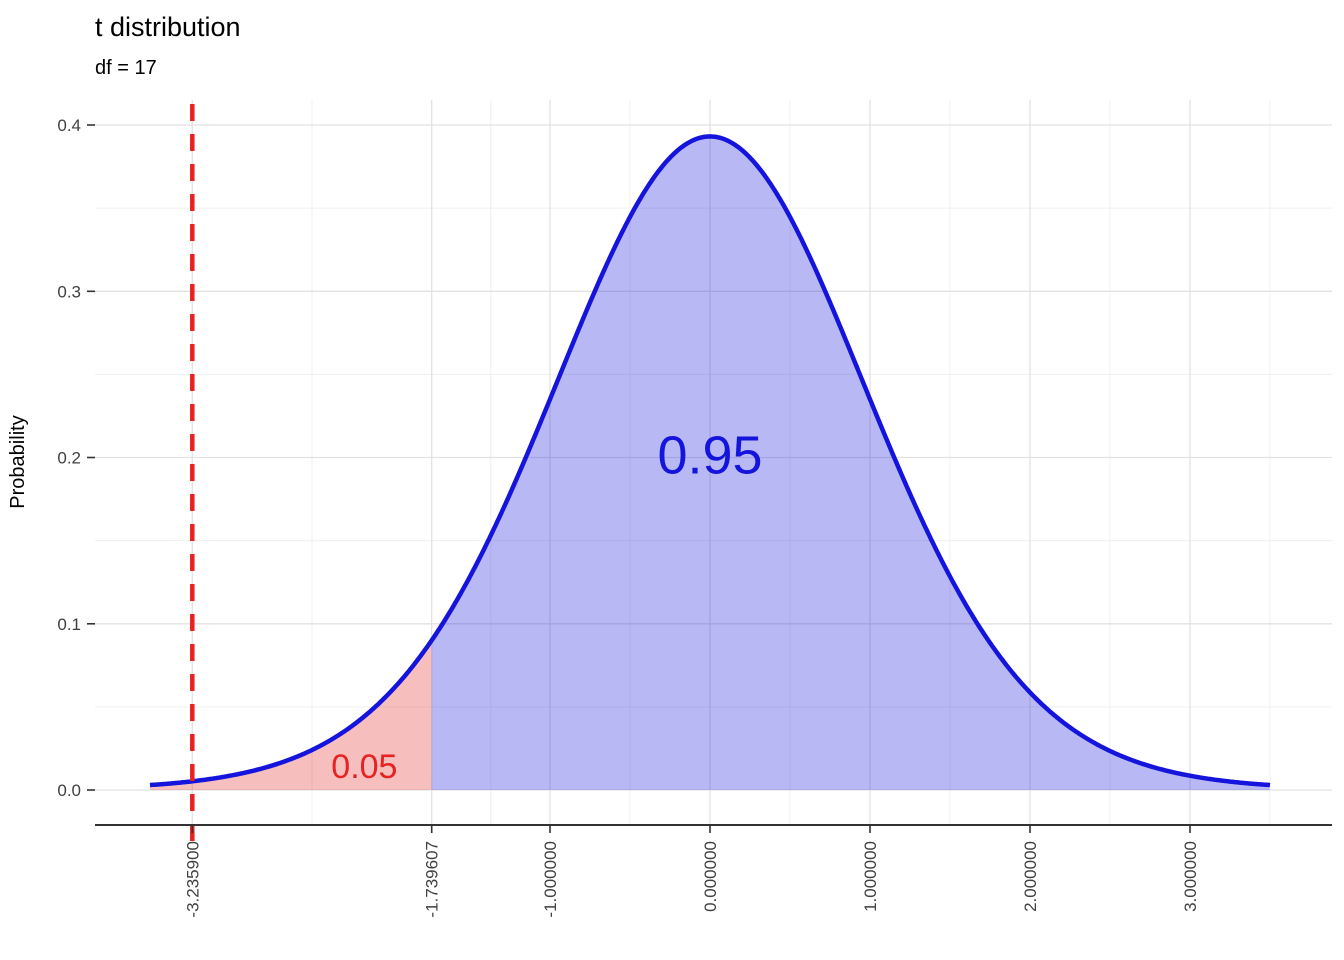 This screenshot has width=1344, height=960. Describe the element at coordinates (126, 68) in the screenshot. I see `chart-subtitle: df = 17` at that location.